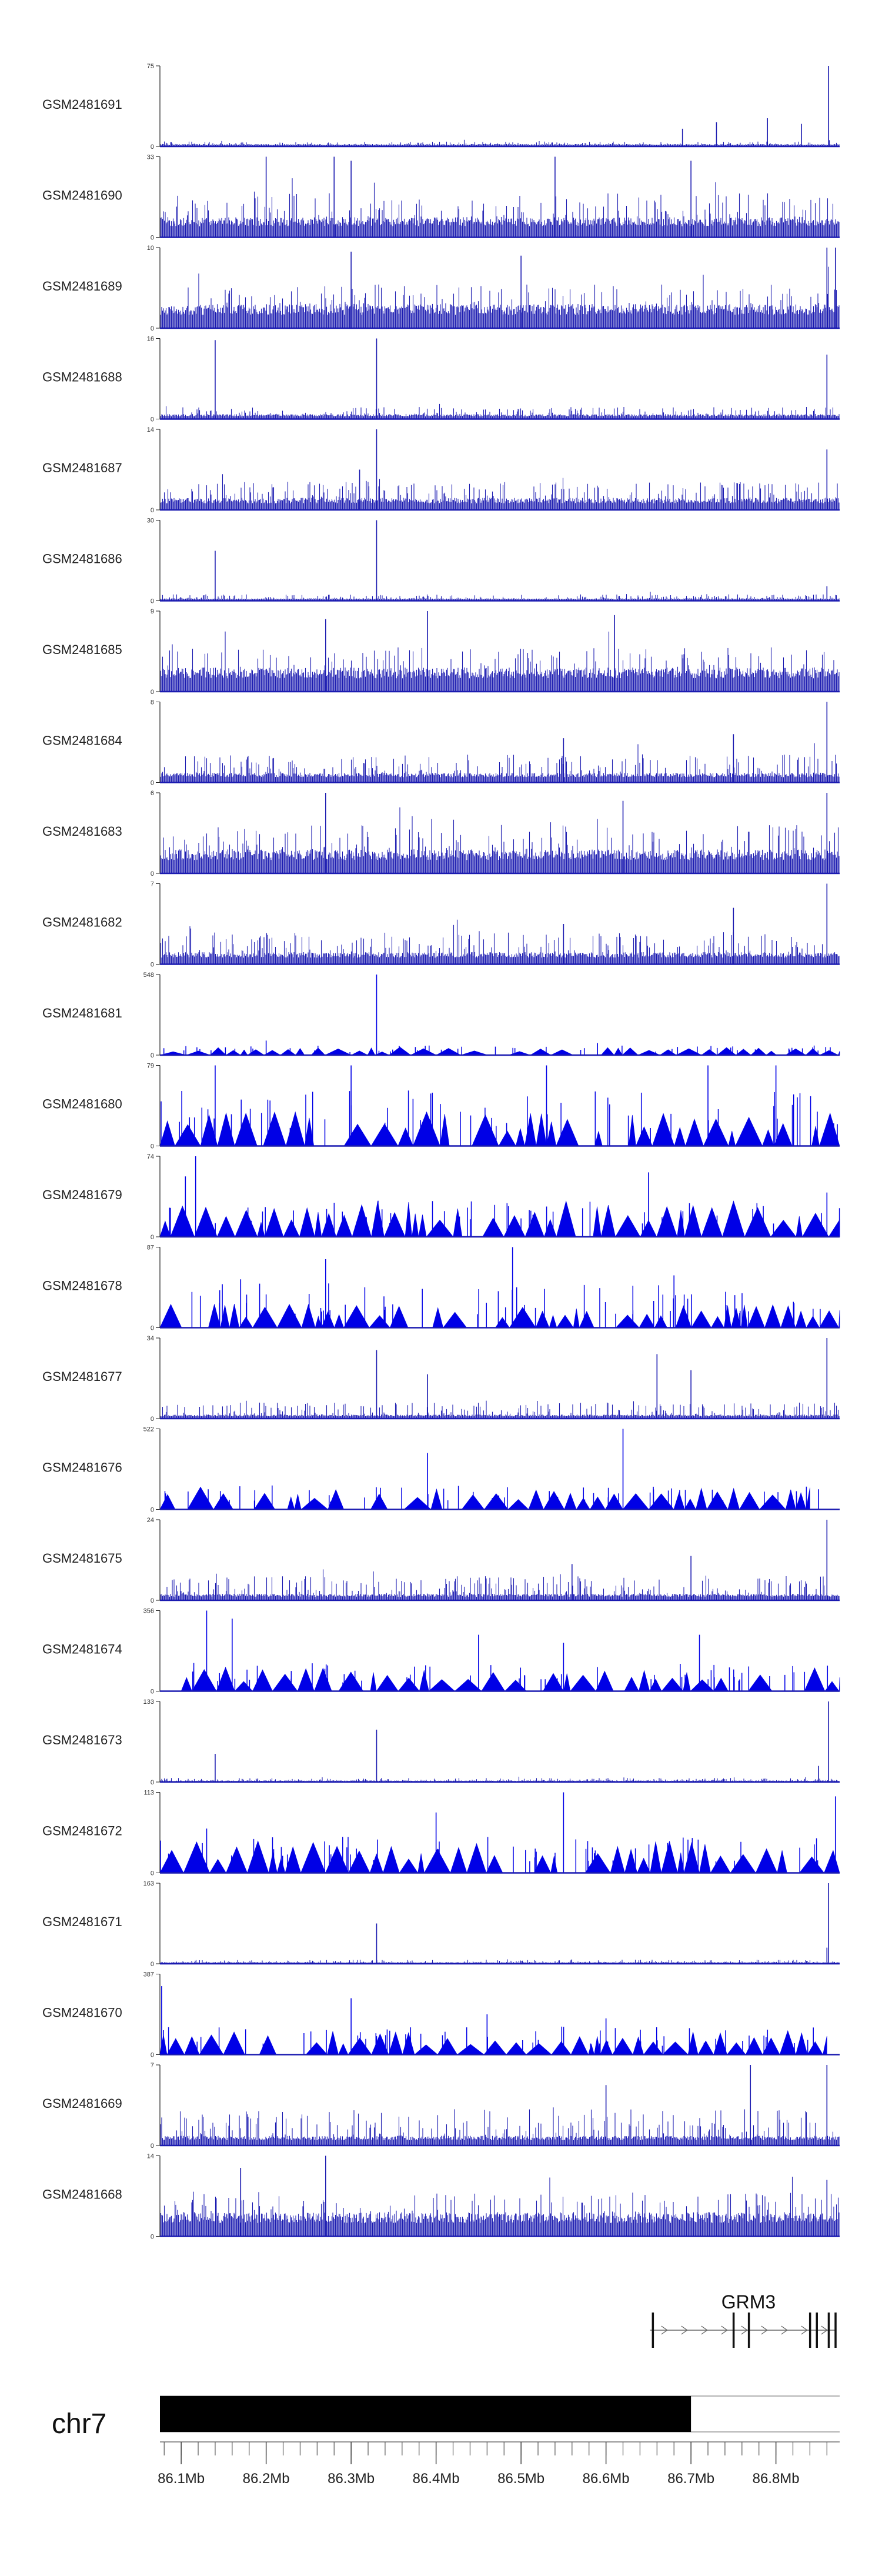 The width and height of the screenshot is (882, 2576). I want to click on y-max-label: 79, so click(150, 1066).